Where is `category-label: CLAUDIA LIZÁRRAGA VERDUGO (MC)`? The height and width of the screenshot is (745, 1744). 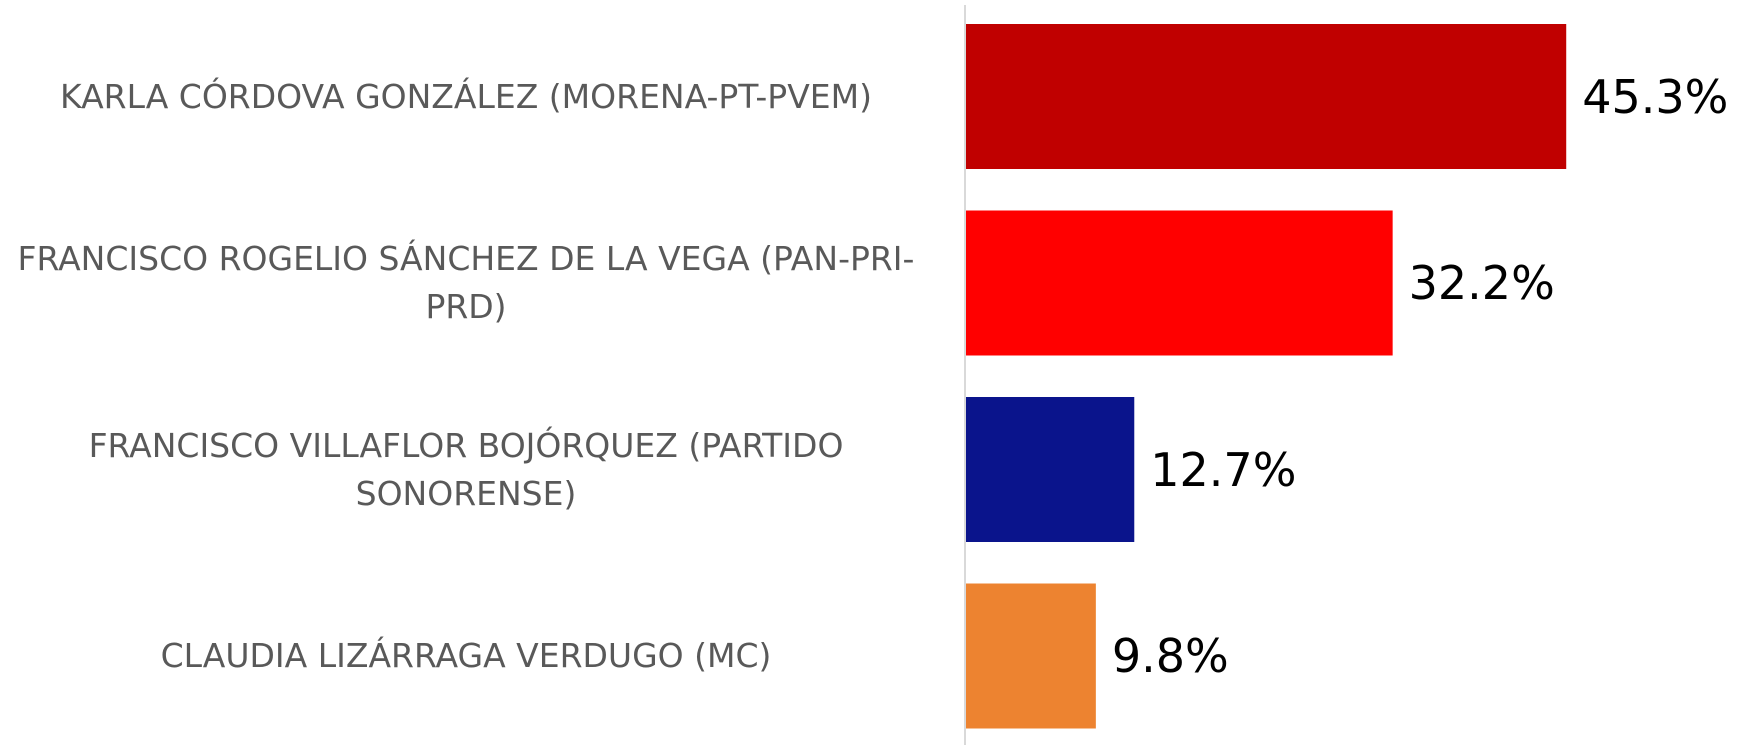 category-label: CLAUDIA LIZÁRRAGA VERDUGO (MC) is located at coordinates (466, 656).